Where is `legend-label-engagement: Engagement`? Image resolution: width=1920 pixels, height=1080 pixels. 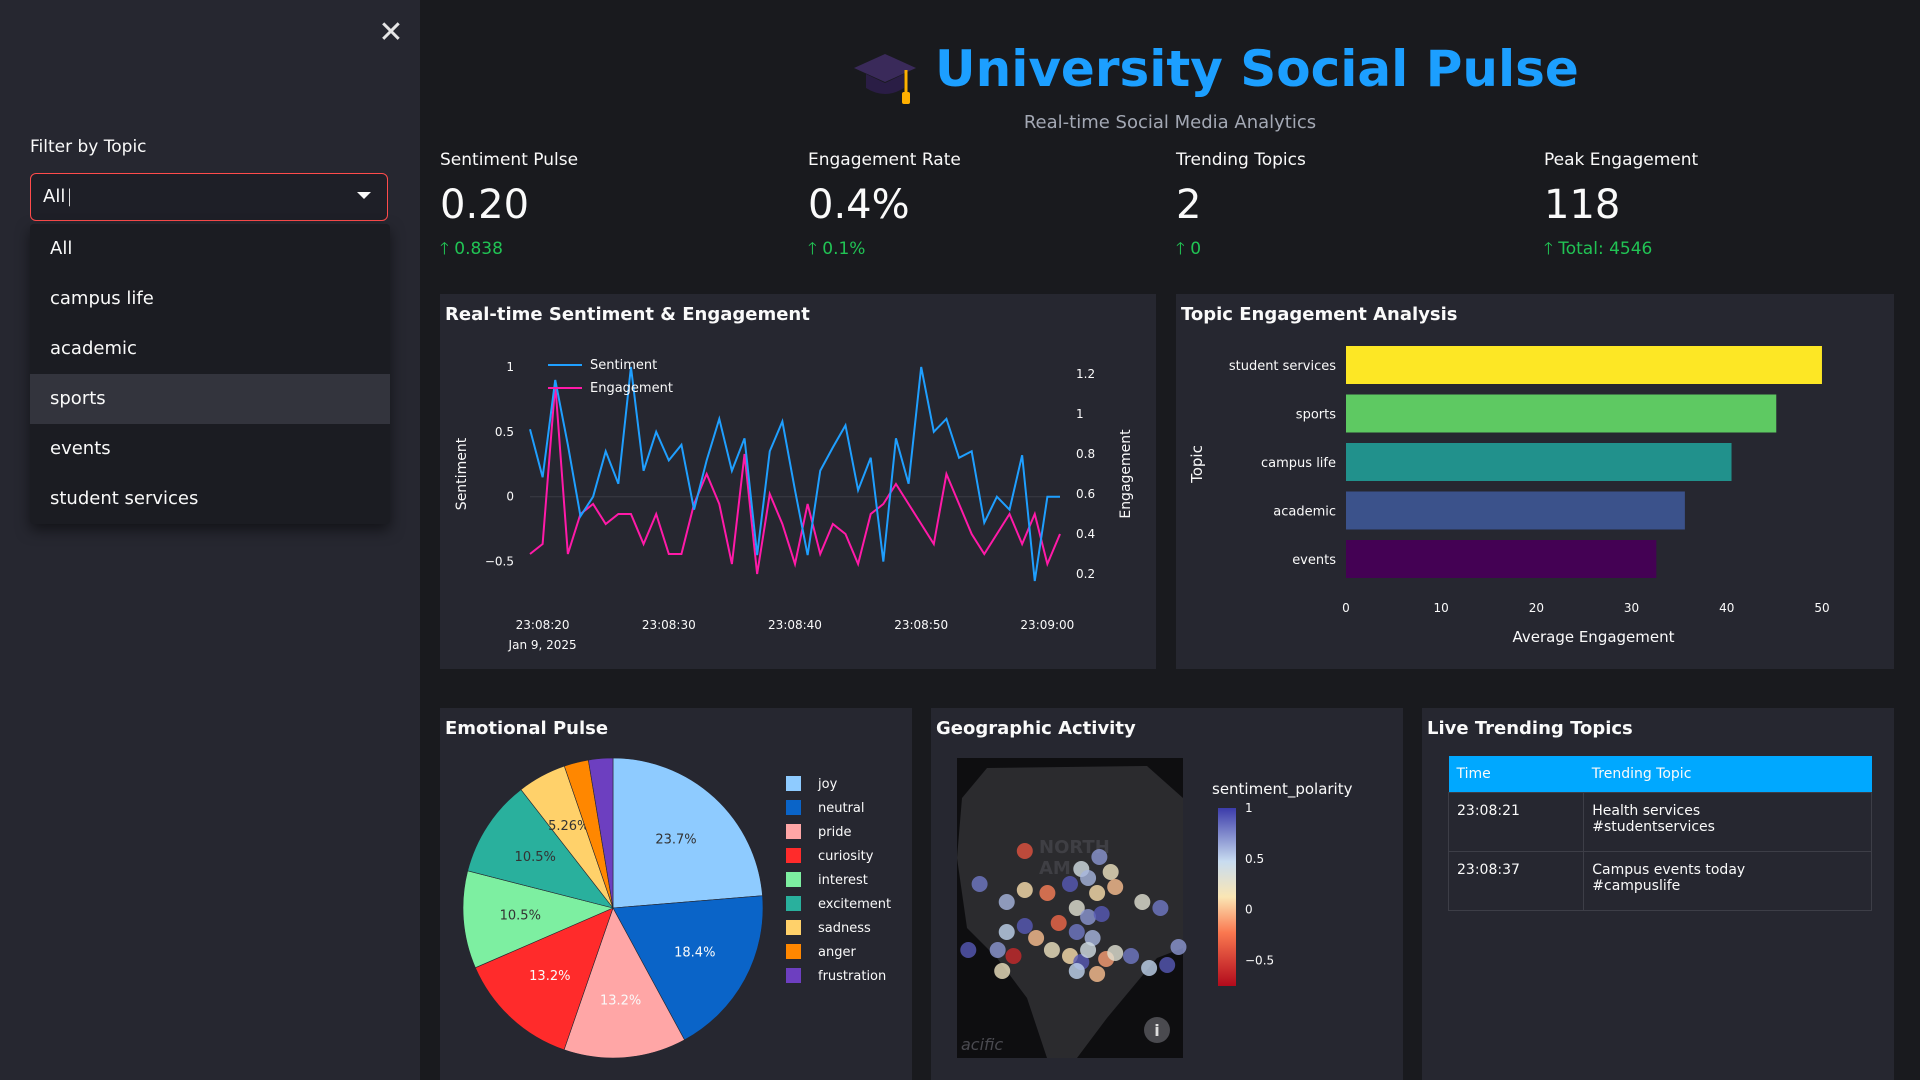
legend-label-engagement: Engagement is located at coordinates (631, 388).